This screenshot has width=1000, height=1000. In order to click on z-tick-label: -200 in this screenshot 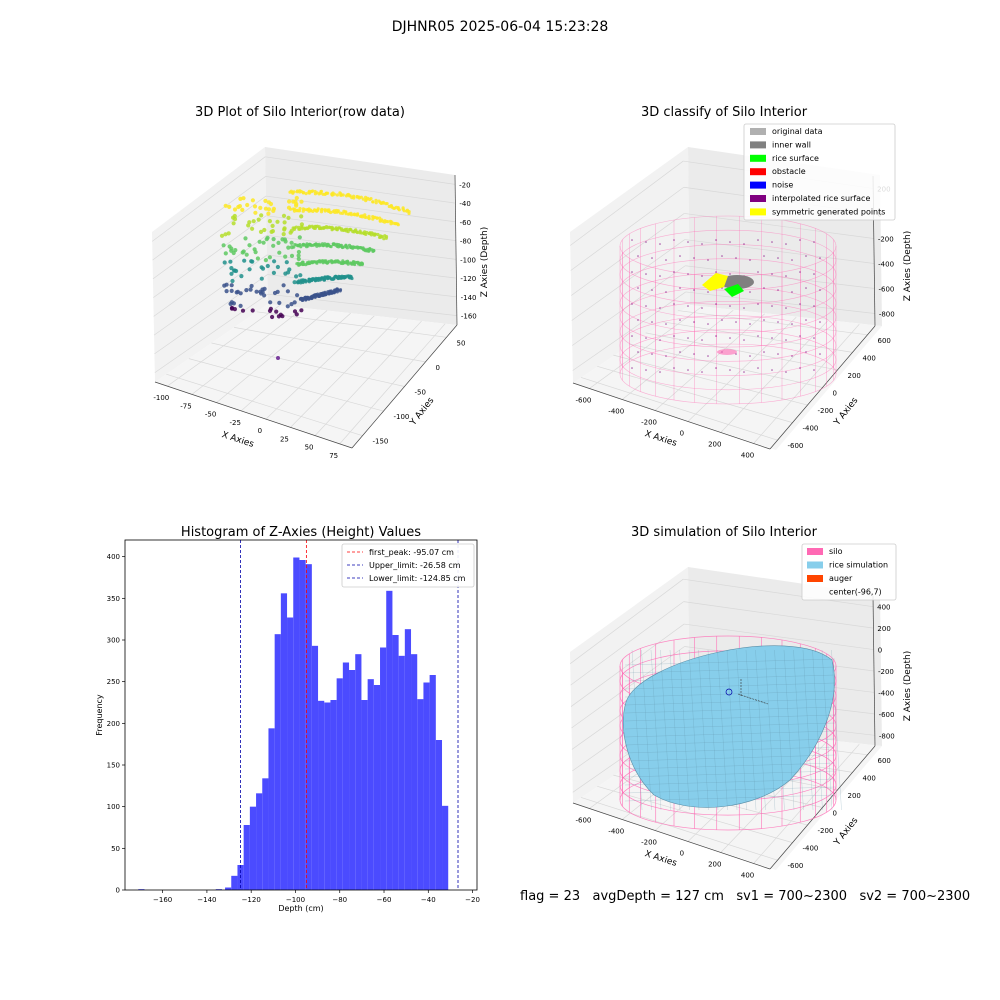, I will do `click(886, 672)`.